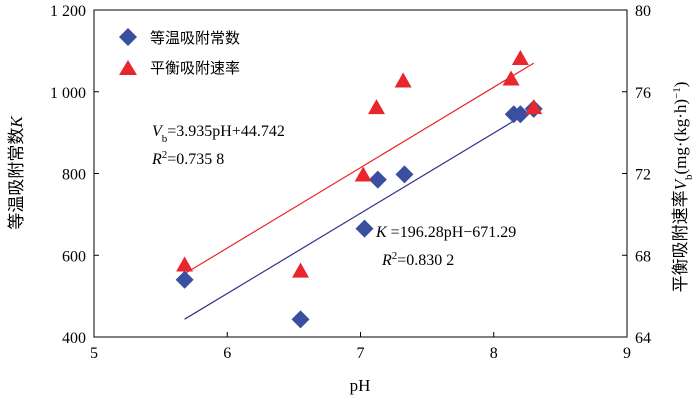  What do you see at coordinates (74, 338) in the screenshot?
I see `left-y-tick-label: 400` at bounding box center [74, 338].